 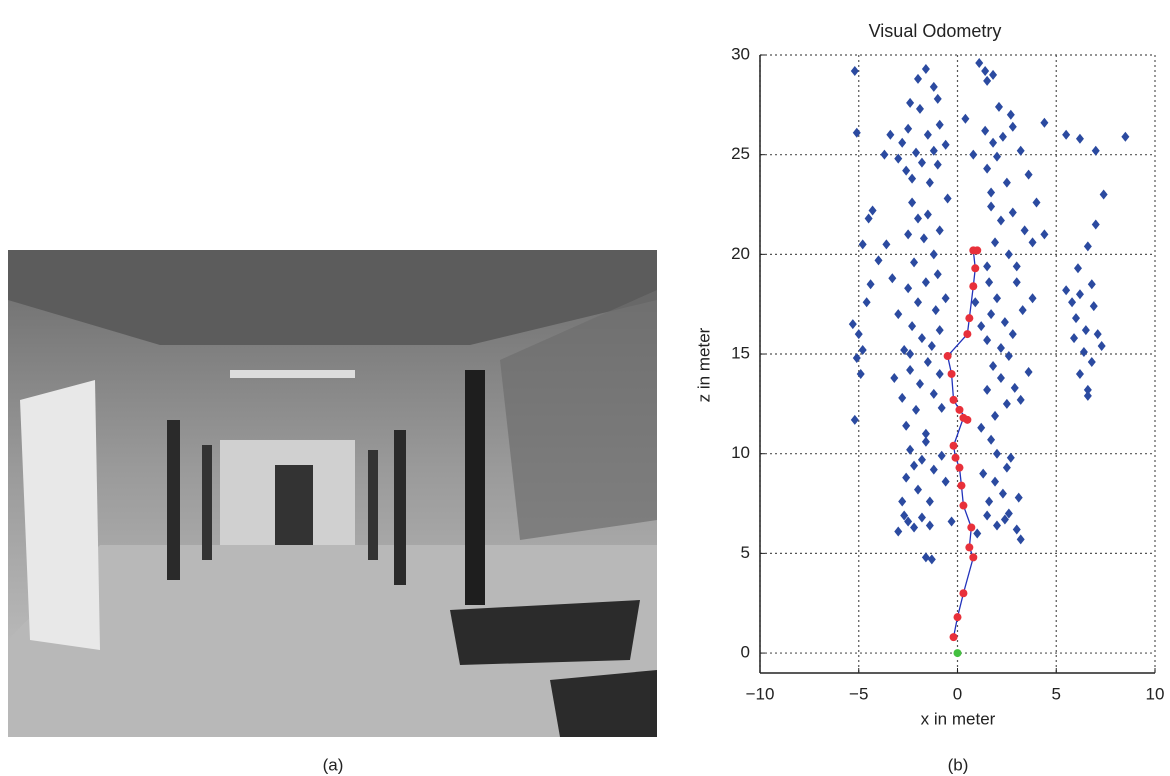 What do you see at coordinates (957, 693) in the screenshot?
I see `x-tick-label: 0` at bounding box center [957, 693].